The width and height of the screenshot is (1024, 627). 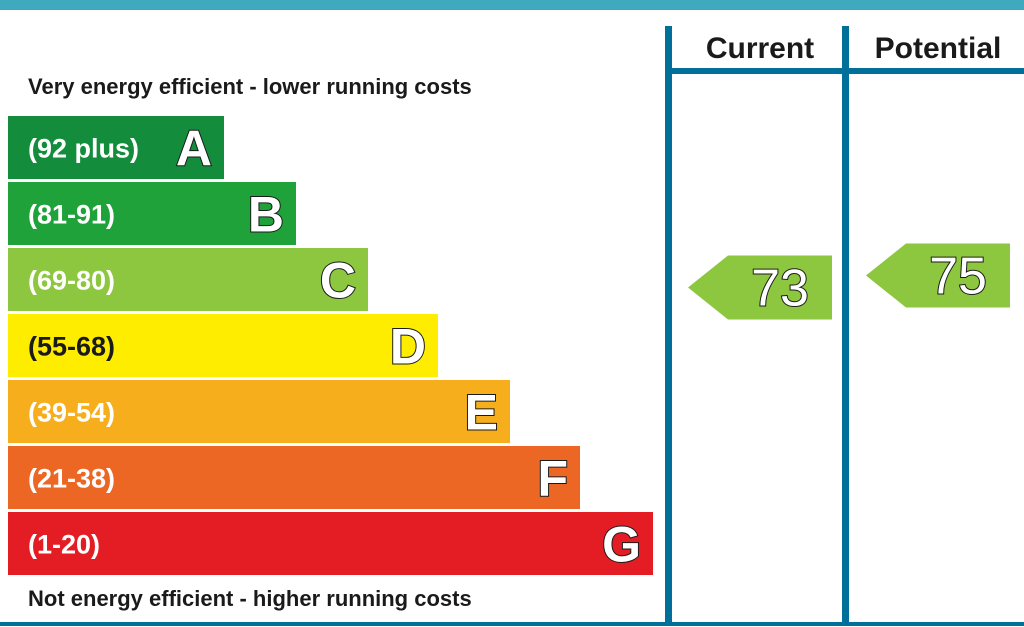 I want to click on band-bar-b, so click(x=152, y=213).